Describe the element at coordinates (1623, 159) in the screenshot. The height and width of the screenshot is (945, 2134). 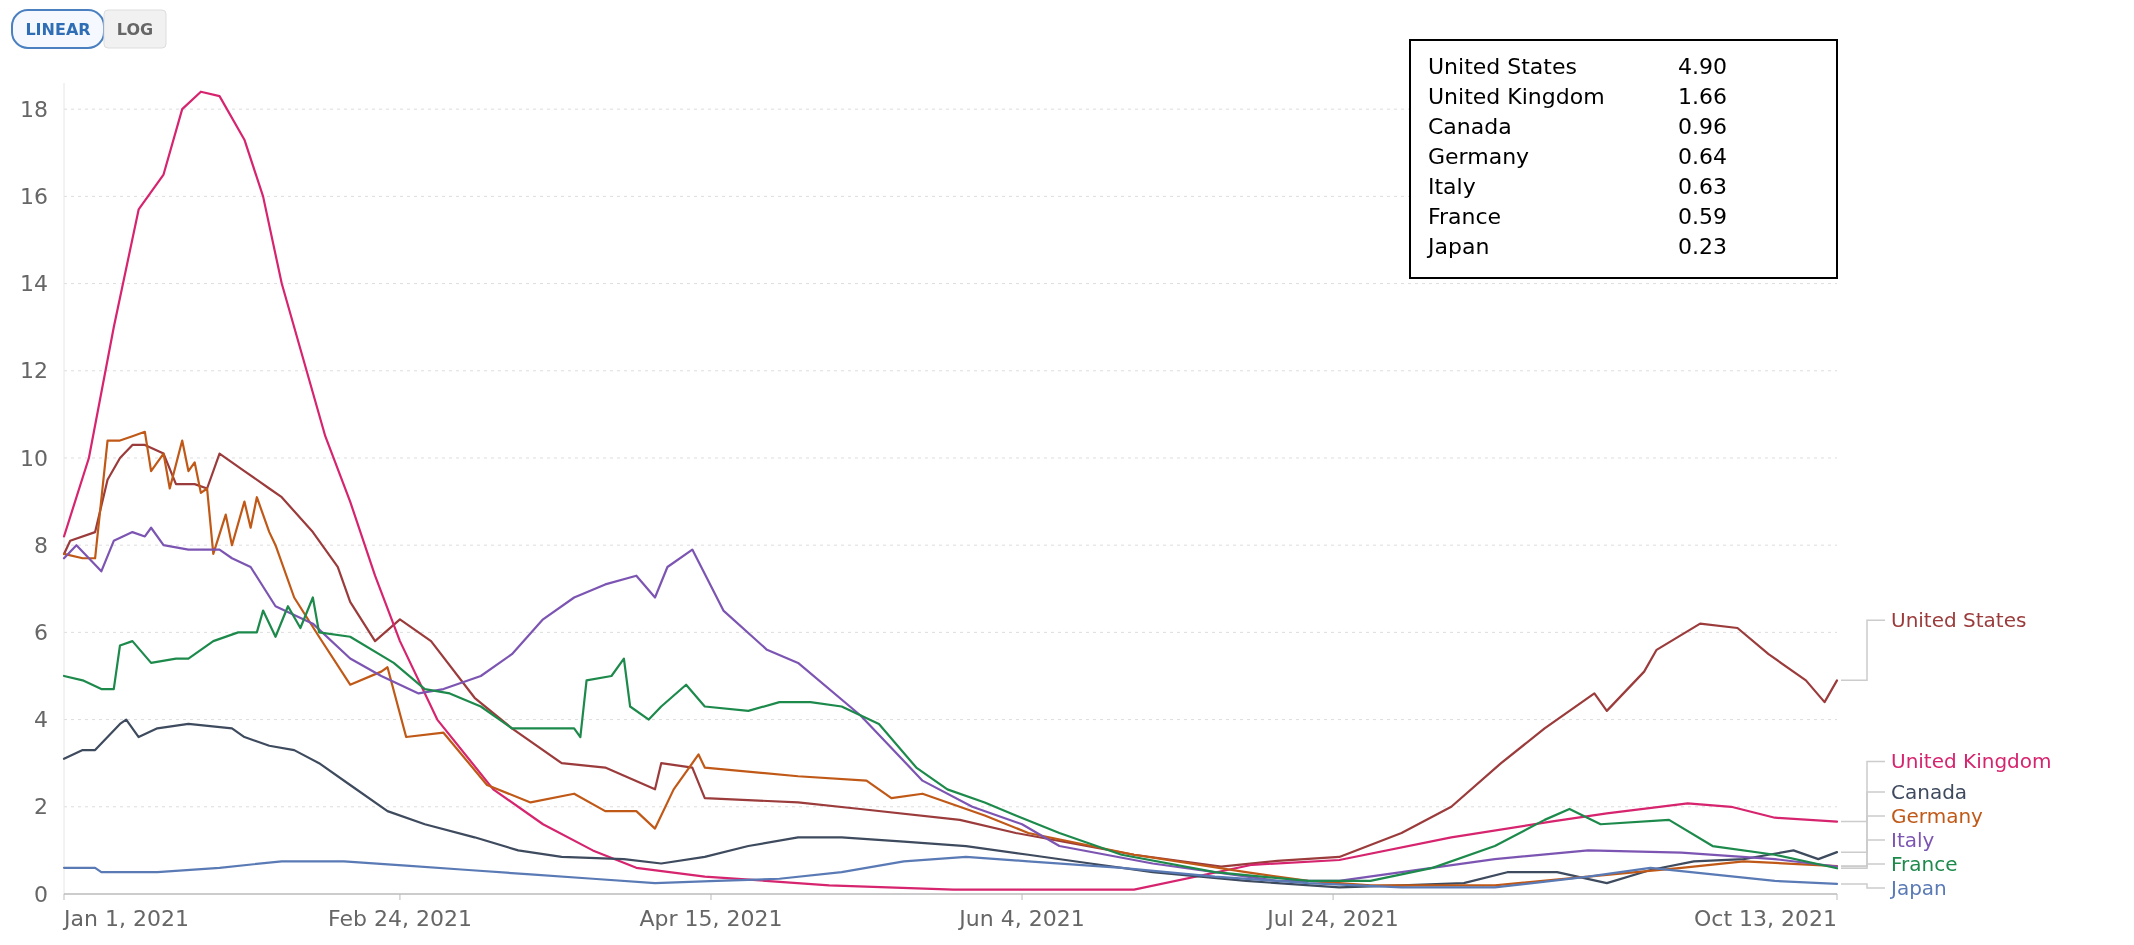
I see `value-table: United States 4.90 United Kingdom 1.66 Canada 0.96 Germany 0.64 Italy 0.63 France 0.59 Japan 0.23` at that location.